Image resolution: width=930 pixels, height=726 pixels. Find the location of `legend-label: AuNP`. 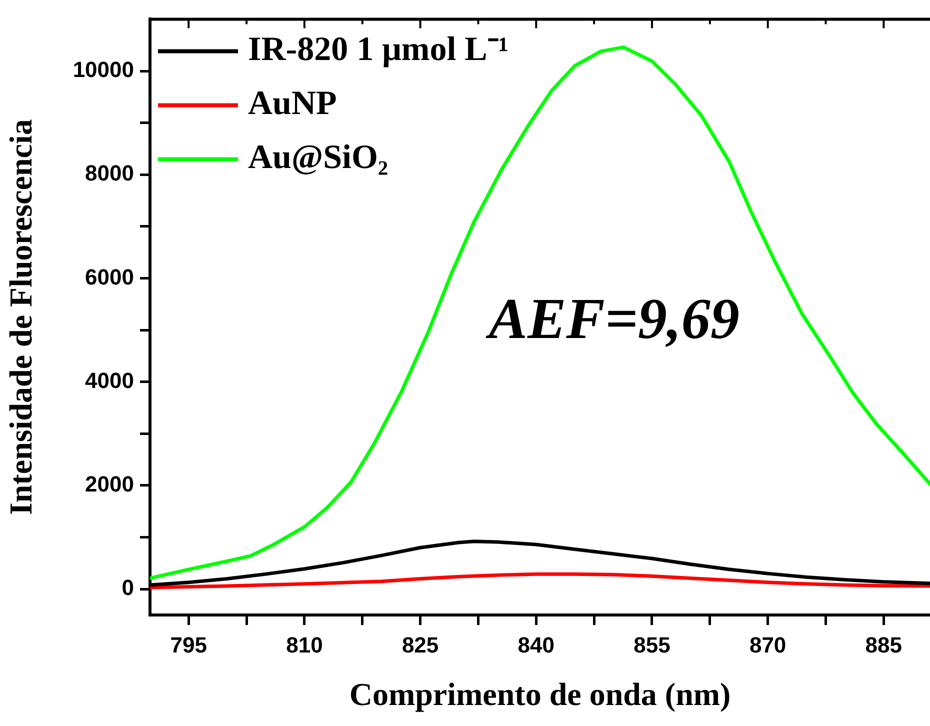

legend-label: AuNP is located at coordinates (292, 103).